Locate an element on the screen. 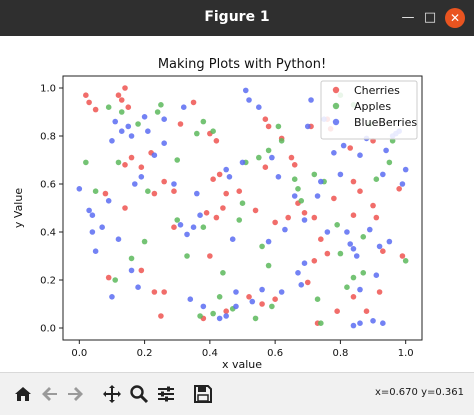 This screenshot has width=474, height=415. maximize-button: □ is located at coordinates (430, 17).